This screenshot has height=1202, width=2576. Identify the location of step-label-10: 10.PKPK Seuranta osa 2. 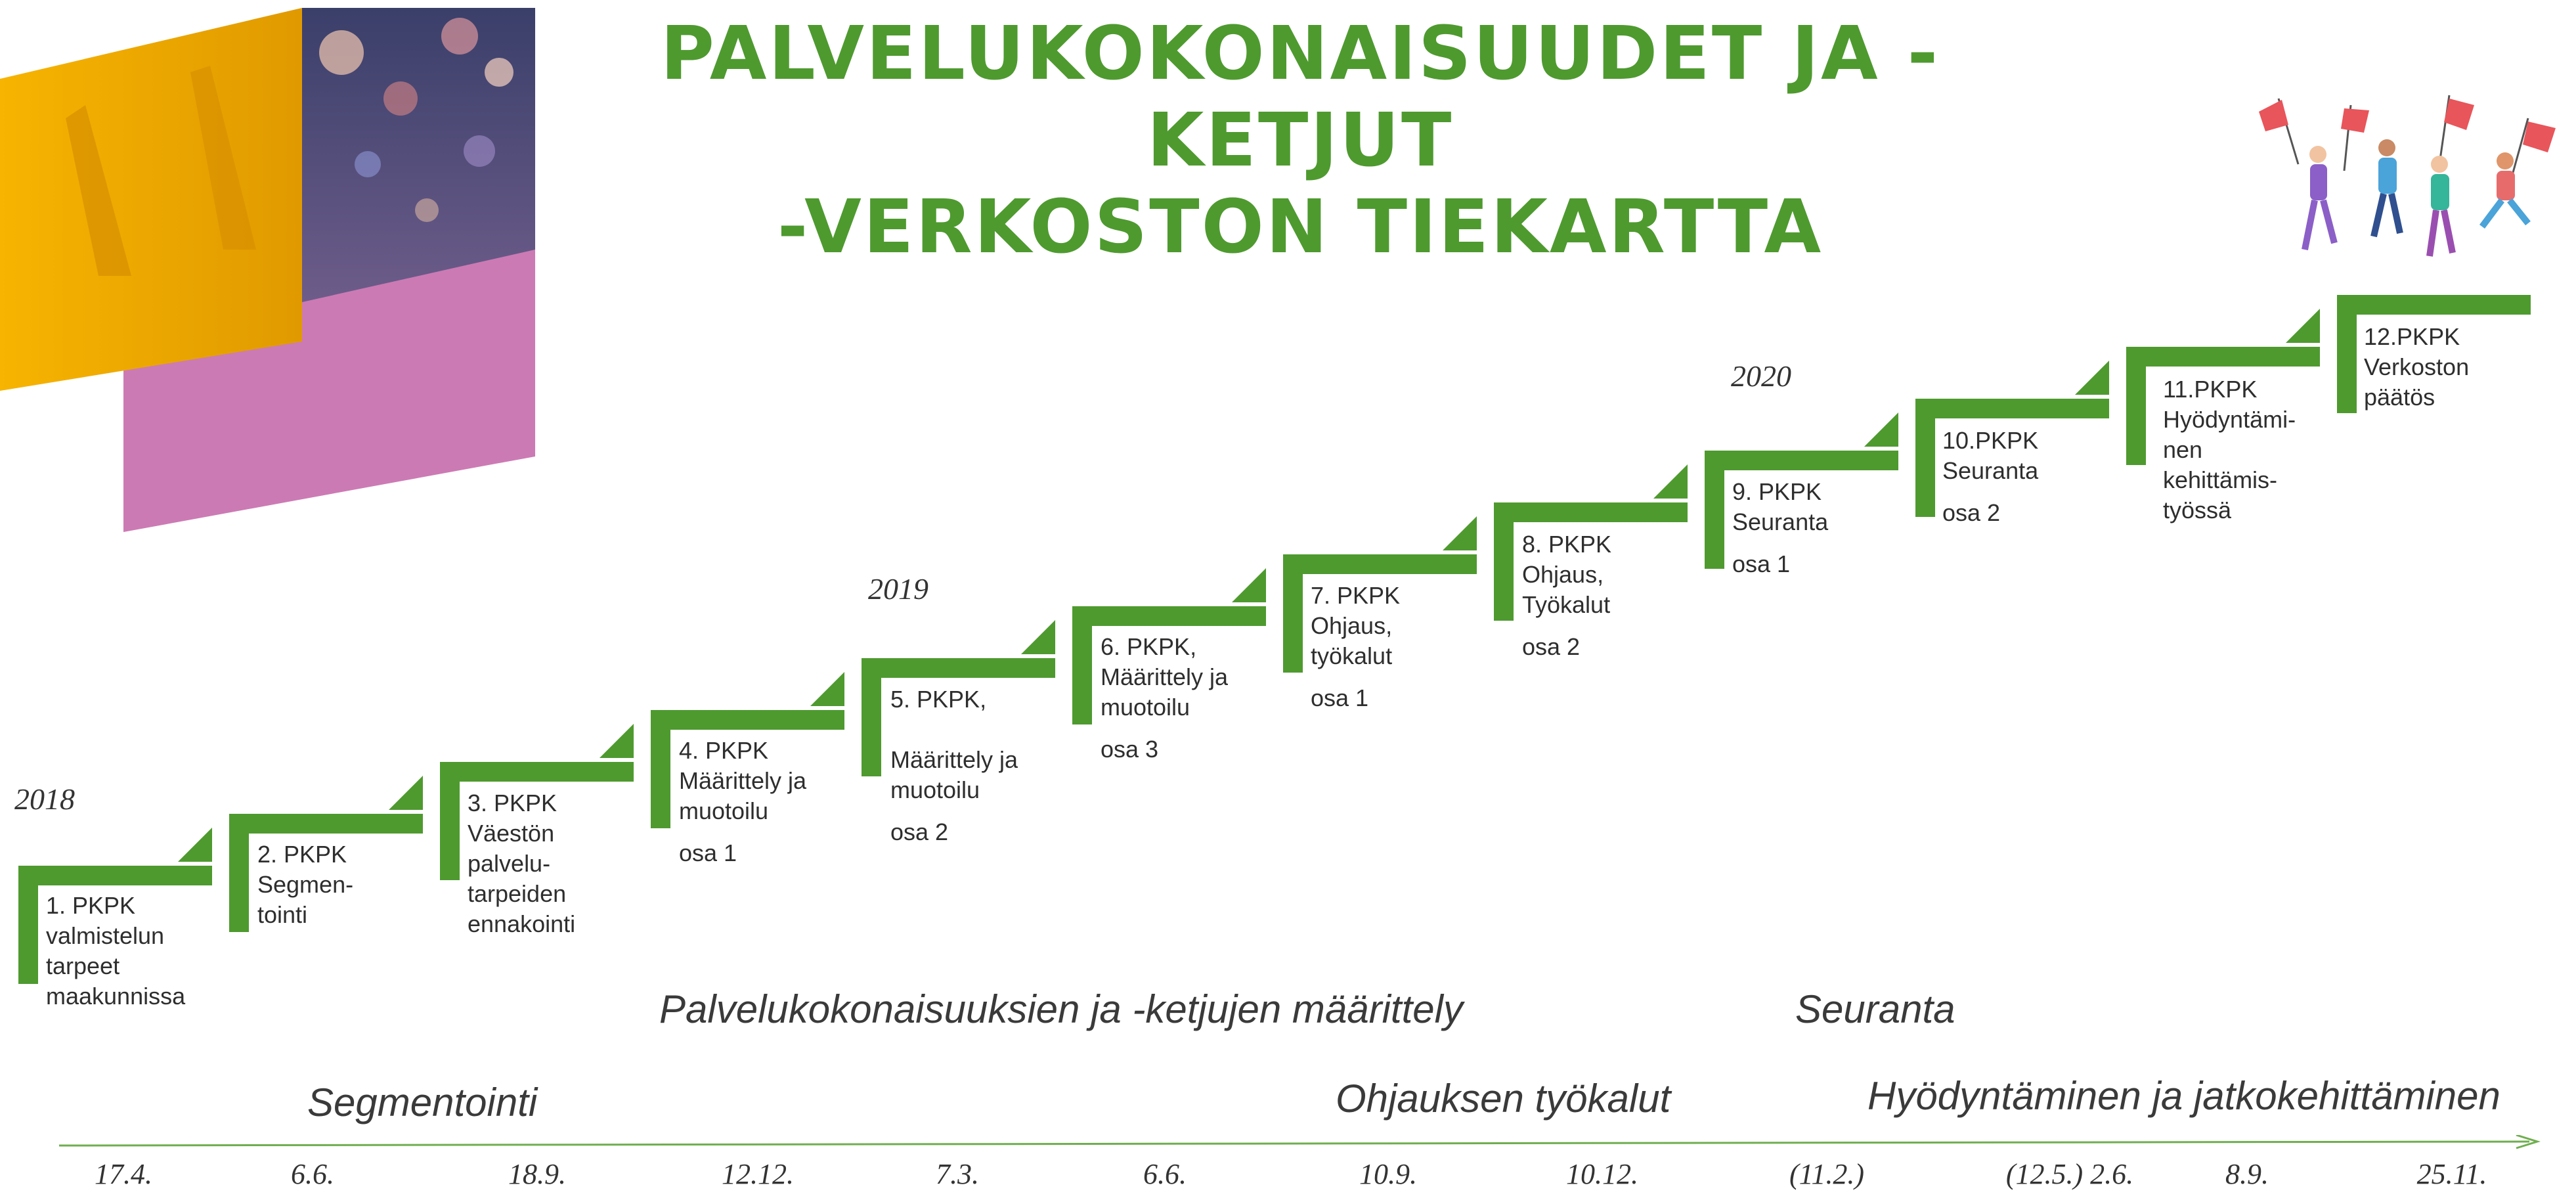
(1990, 477).